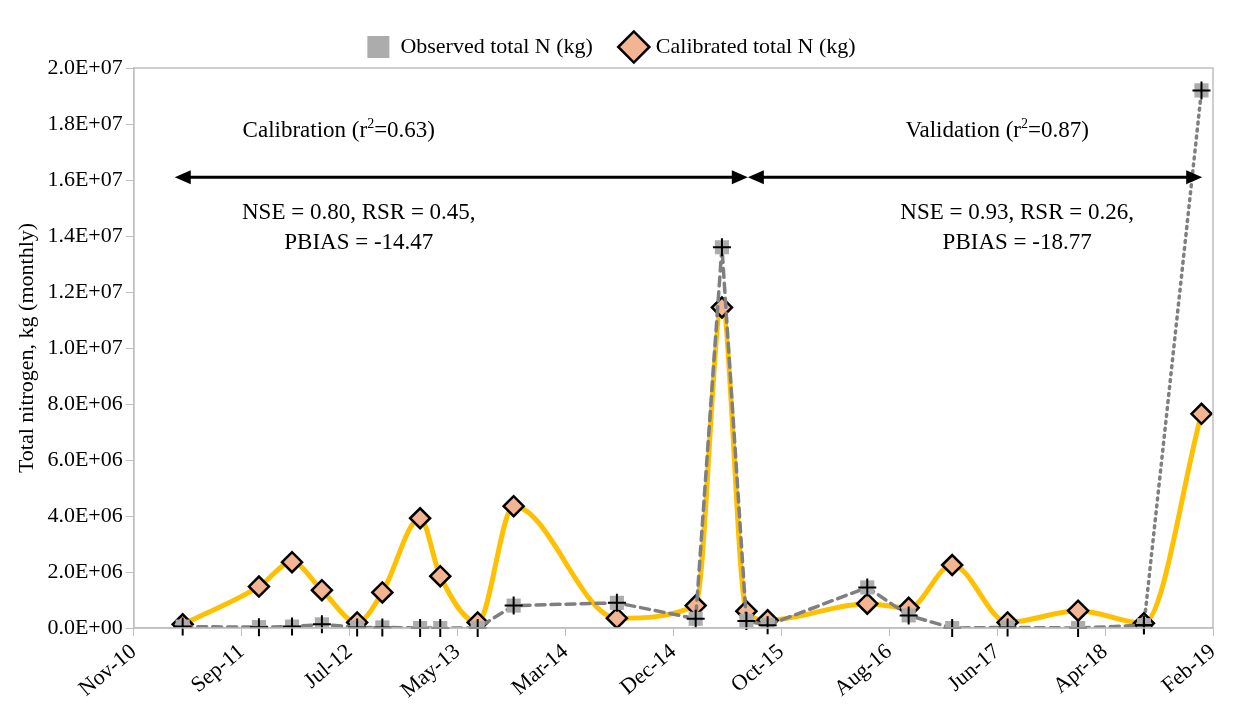  Describe the element at coordinates (25, 348) in the screenshot. I see `y-axis-title: Total nitrogen, kg (monthly)` at that location.